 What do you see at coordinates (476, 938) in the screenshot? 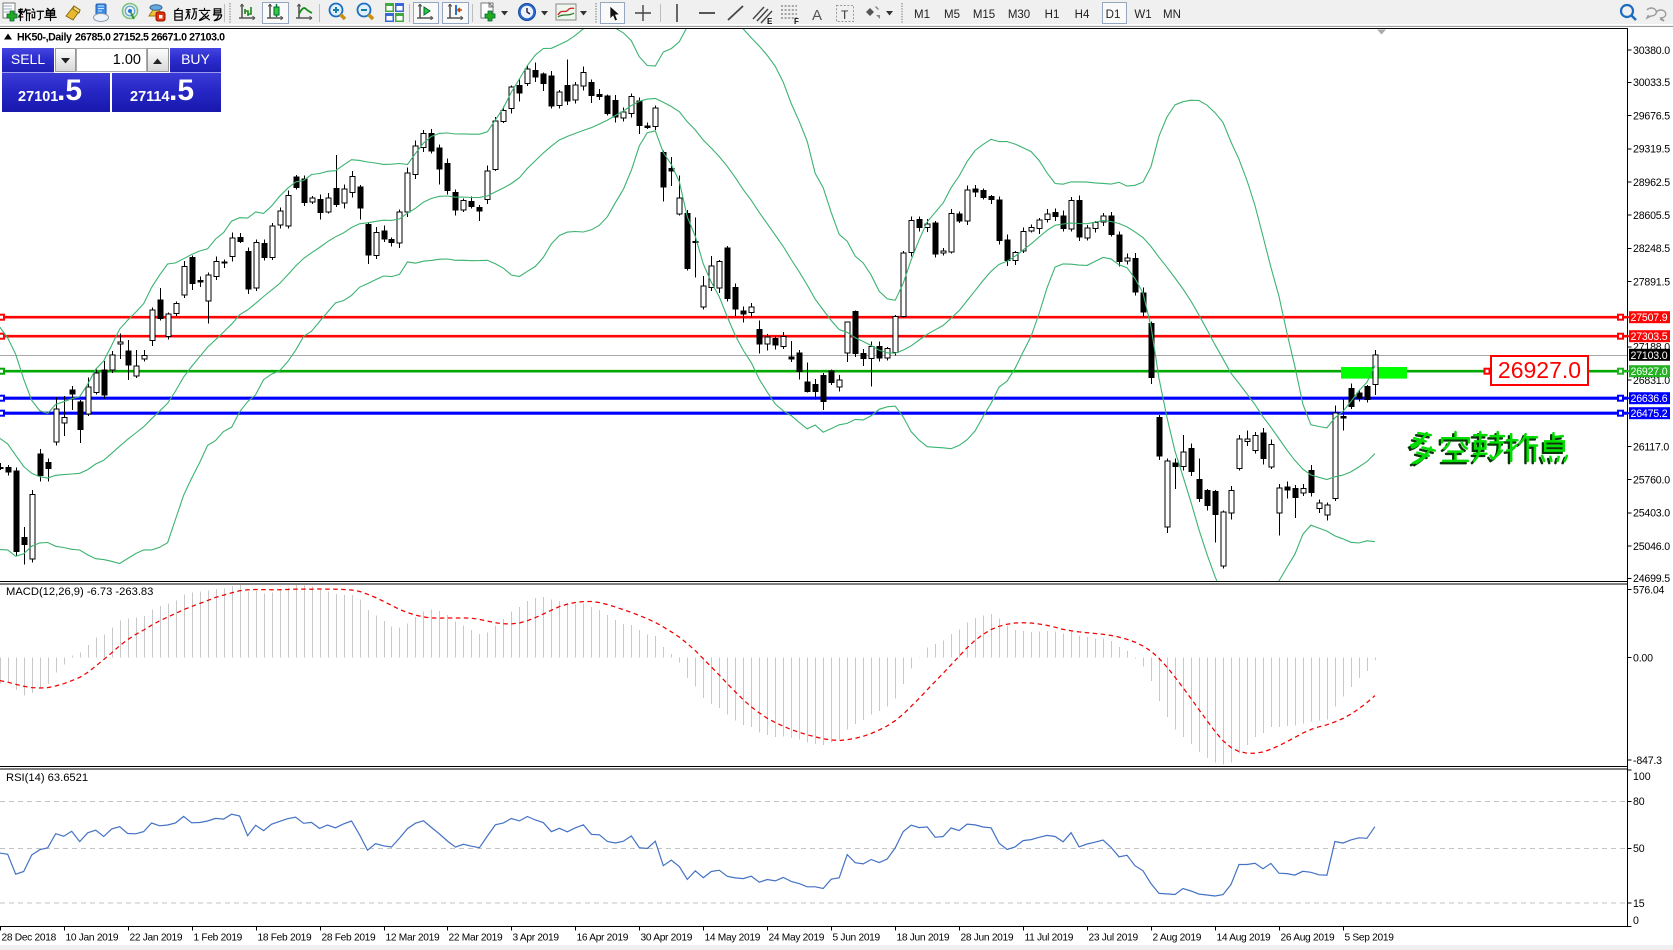
I see `svg-text: 22 Mar 2019` at bounding box center [476, 938].